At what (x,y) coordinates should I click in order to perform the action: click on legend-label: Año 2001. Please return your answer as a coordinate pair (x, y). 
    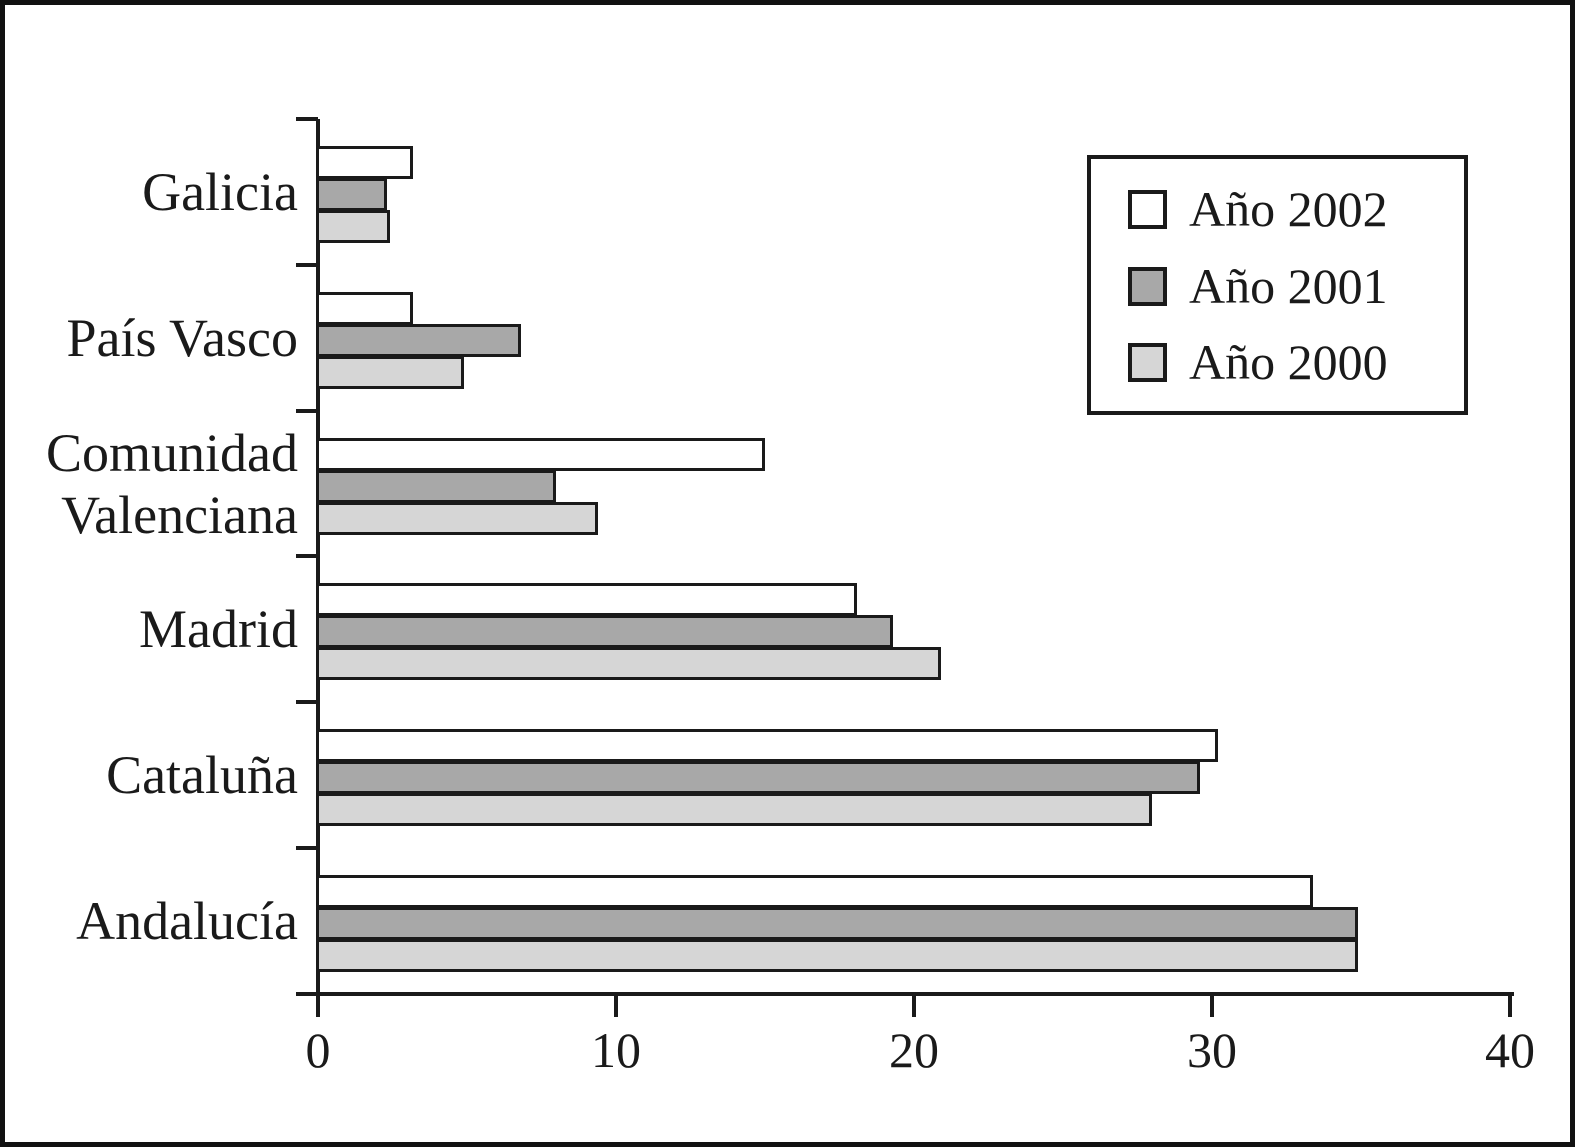
    Looking at the image, I should click on (1288, 285).